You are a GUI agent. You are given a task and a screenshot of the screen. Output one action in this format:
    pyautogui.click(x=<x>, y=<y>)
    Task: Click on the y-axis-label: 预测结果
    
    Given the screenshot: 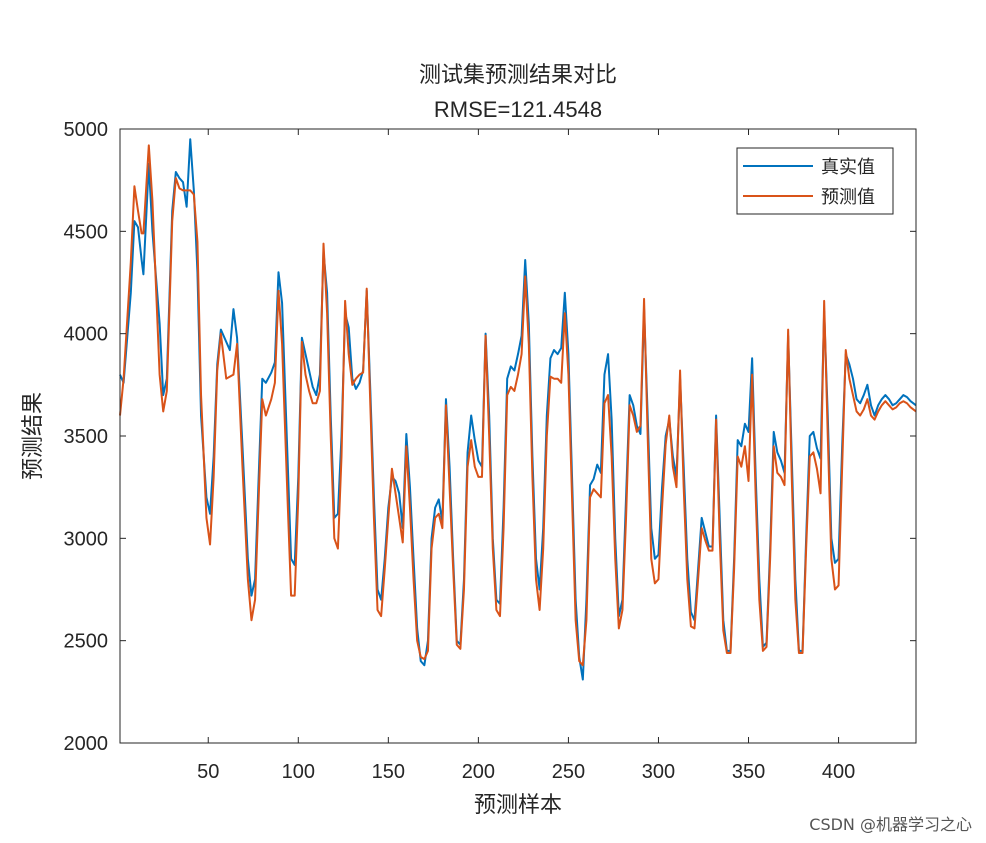 What is the action you would take?
    pyautogui.click(x=33, y=436)
    